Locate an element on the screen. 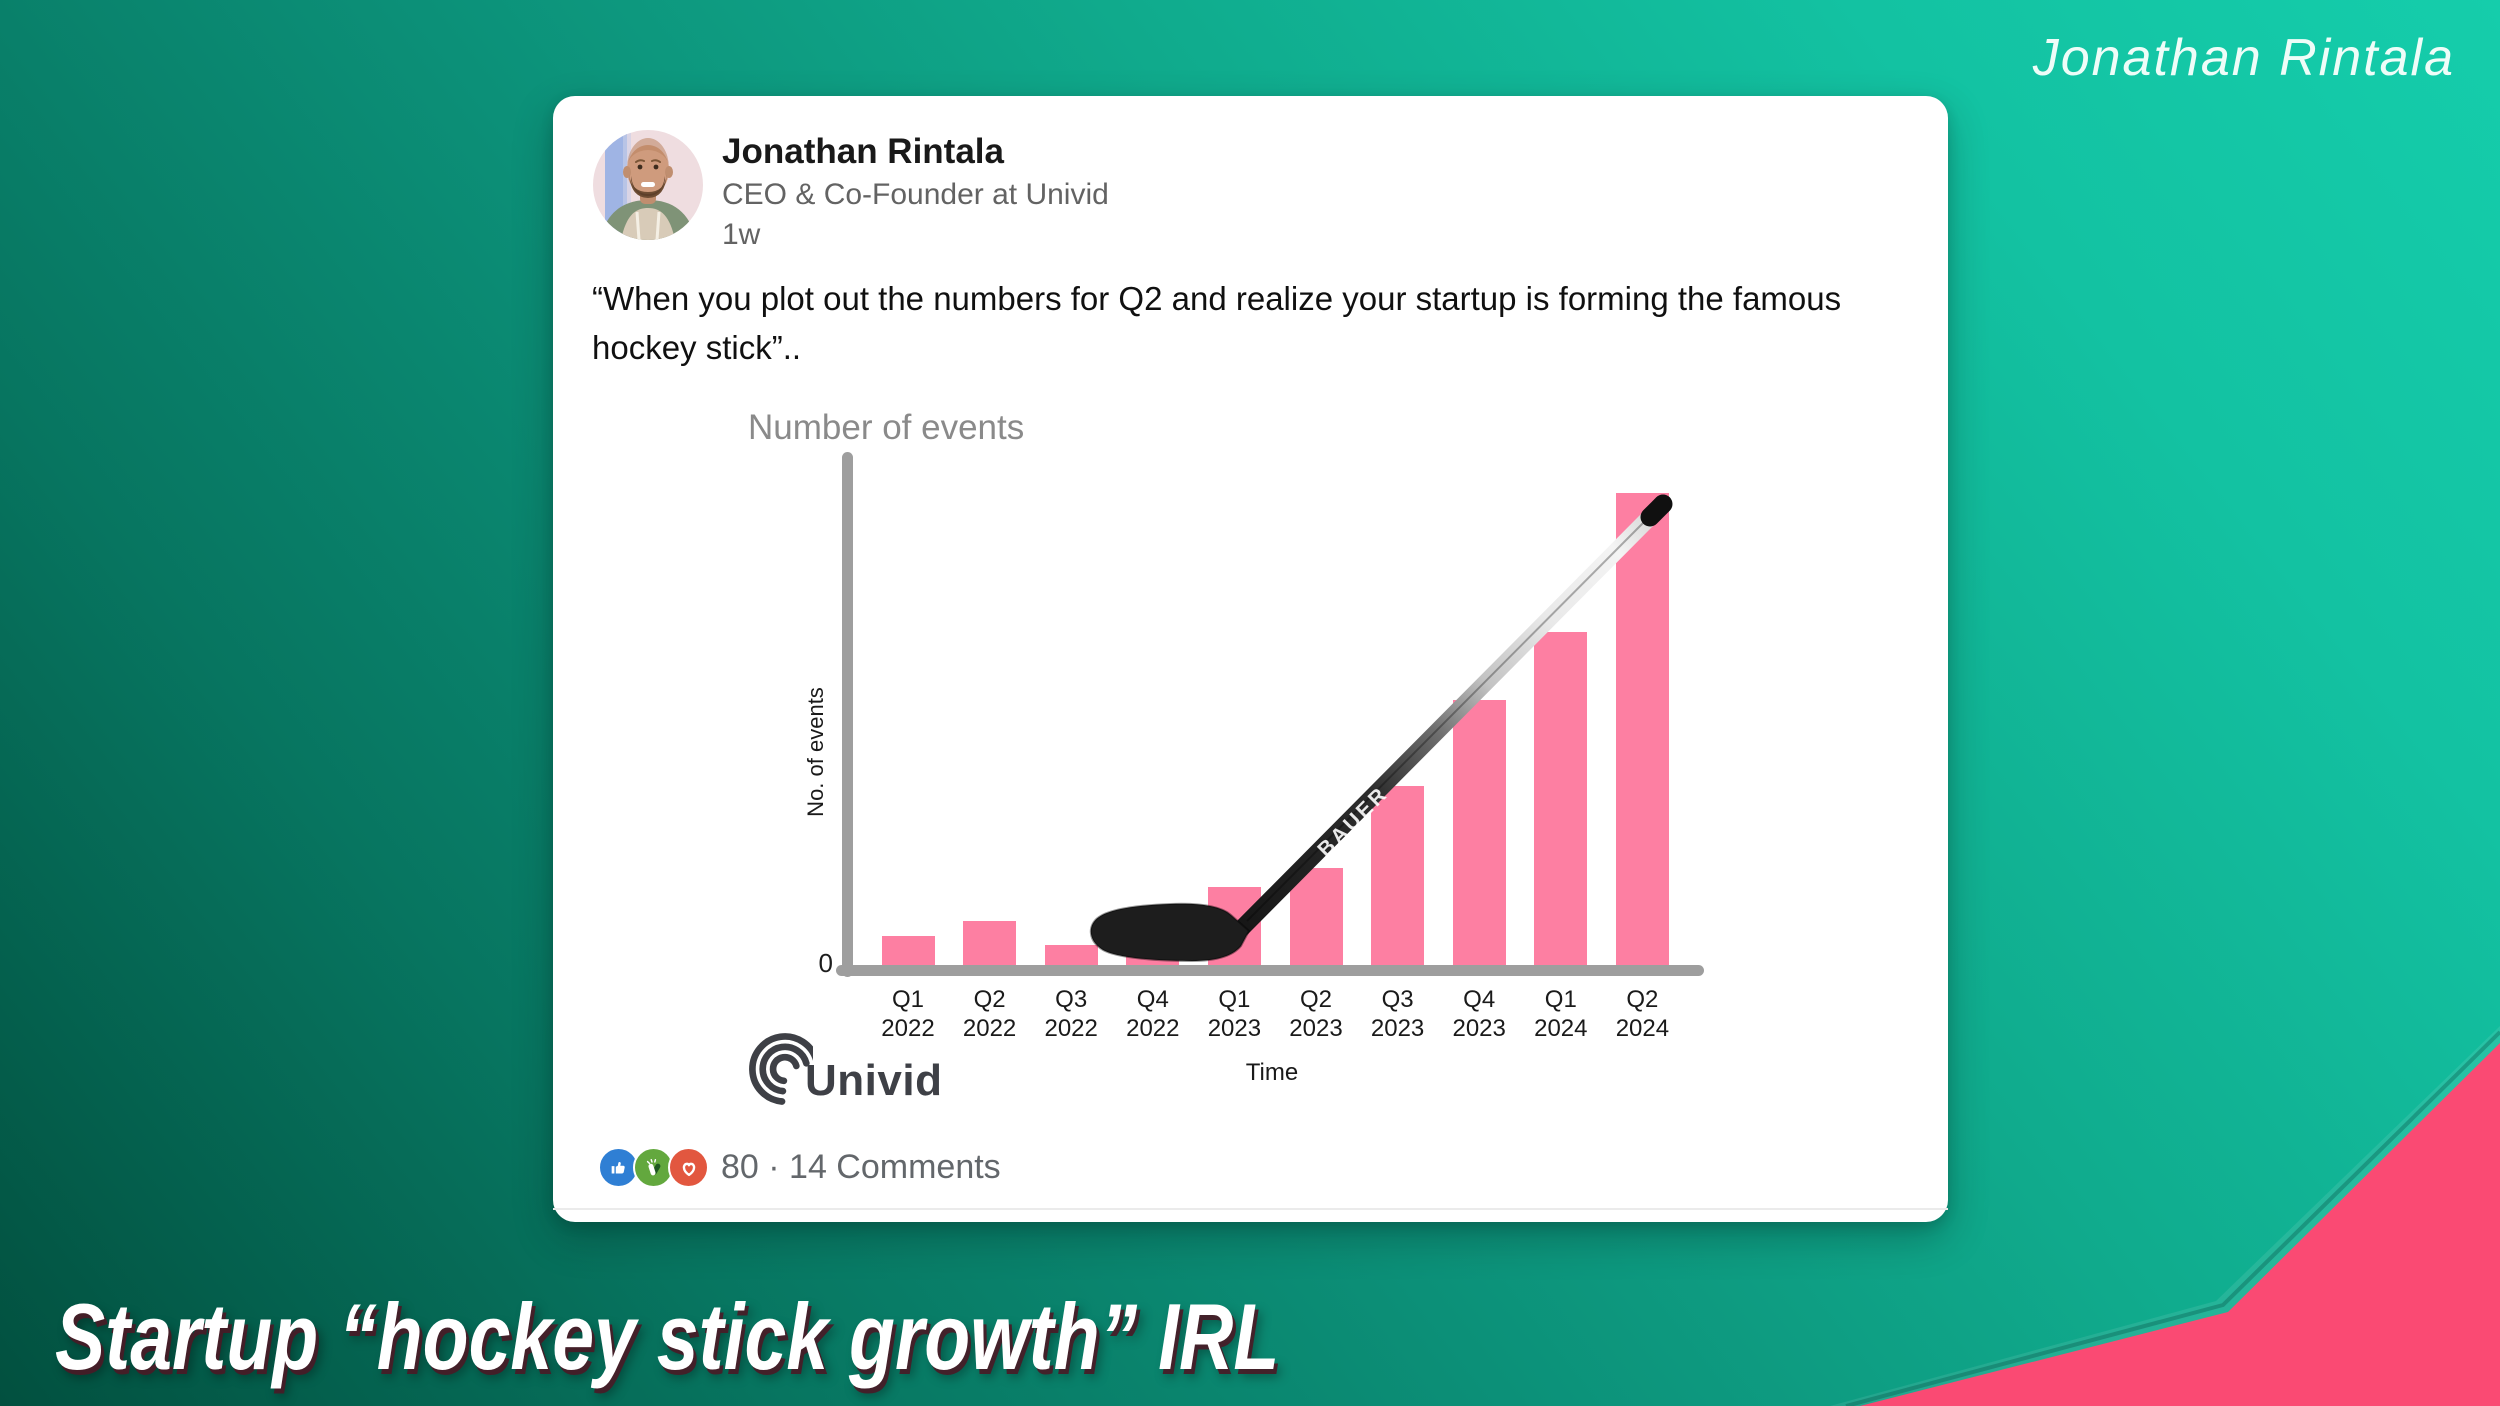 The image size is (2500, 1406). card-divider is located at coordinates (1250, 1209).